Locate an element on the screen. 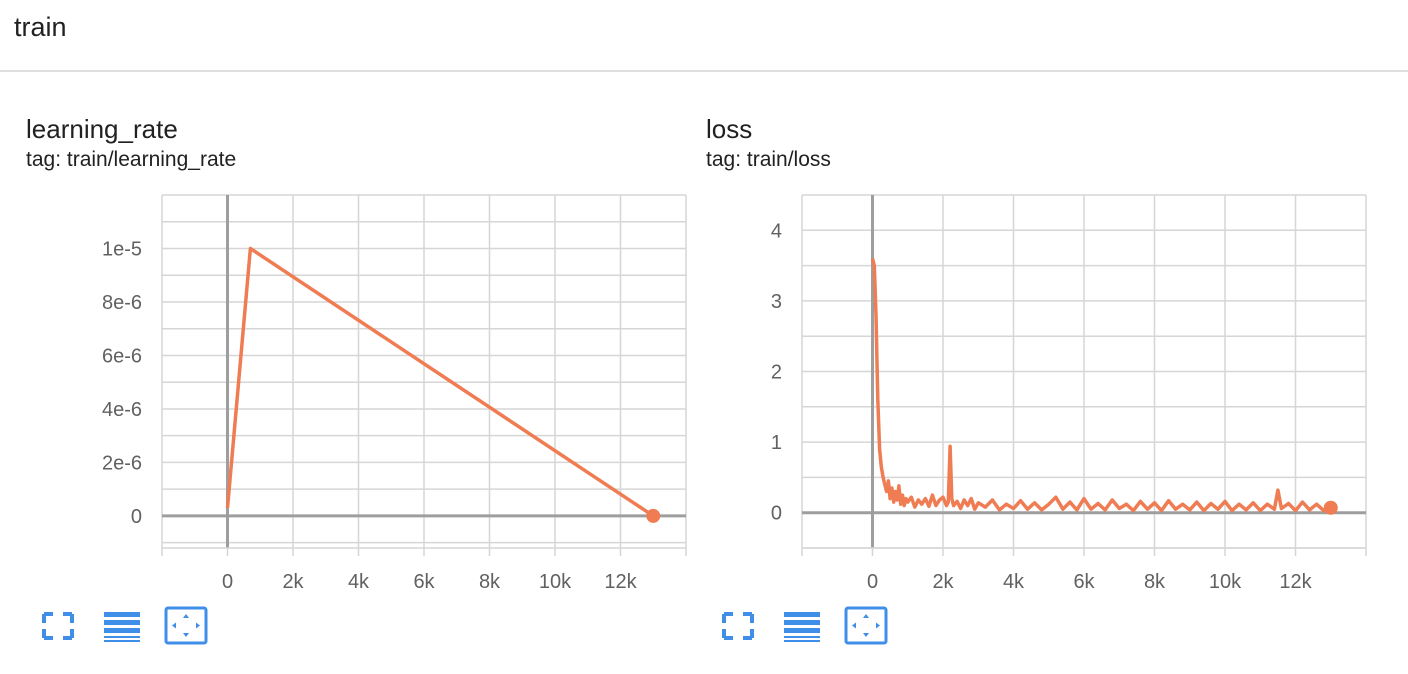 This screenshot has height=674, width=1408. chart-title: learning_rate is located at coordinates (102, 129).